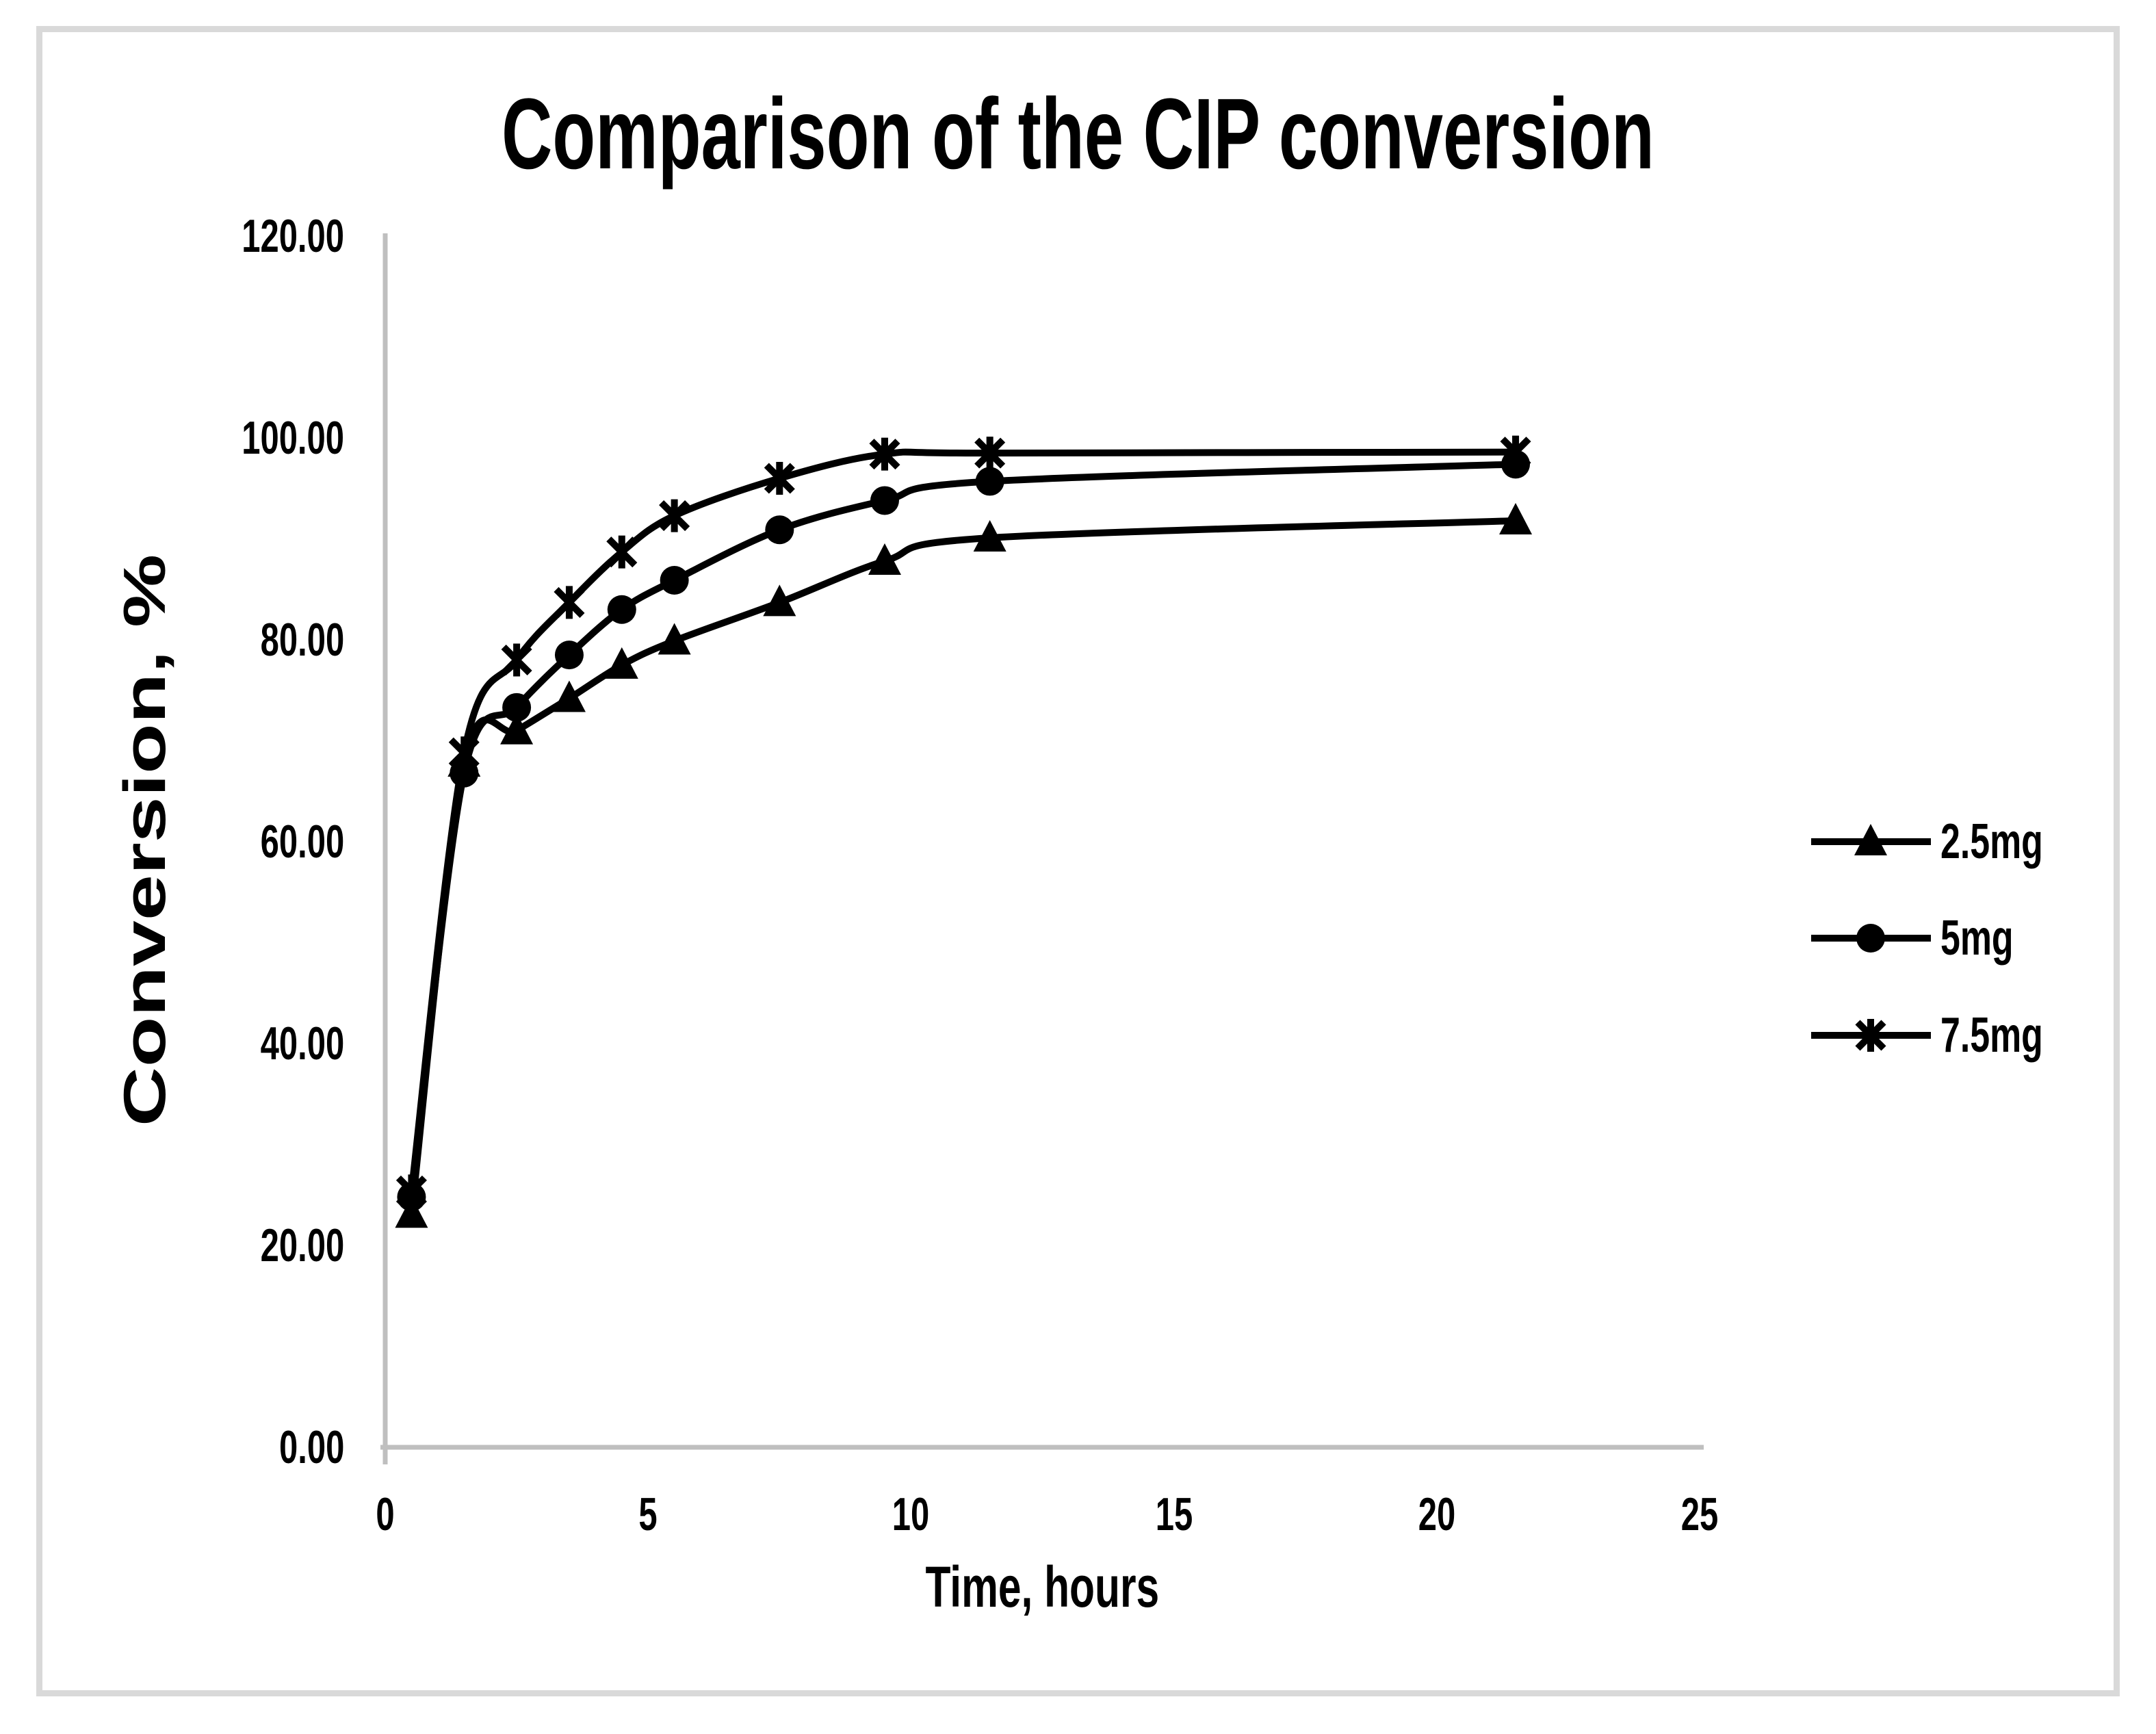 Image resolution: width=2156 pixels, height=1734 pixels. What do you see at coordinates (1977, 938) in the screenshot?
I see `legend-label: 5mg` at bounding box center [1977, 938].